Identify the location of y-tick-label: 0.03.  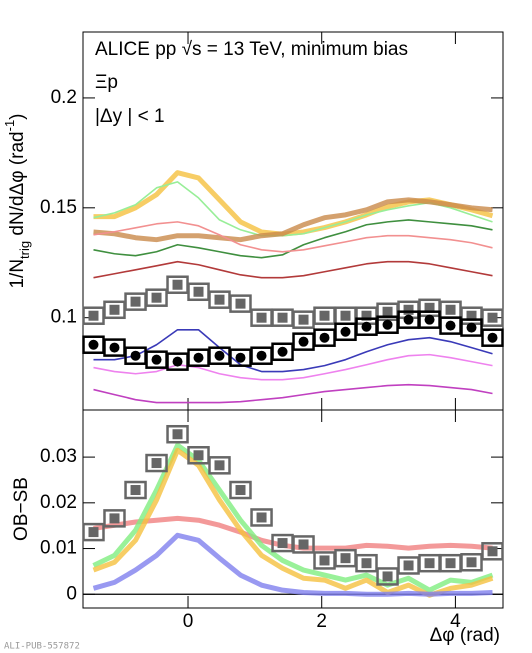
(58, 456).